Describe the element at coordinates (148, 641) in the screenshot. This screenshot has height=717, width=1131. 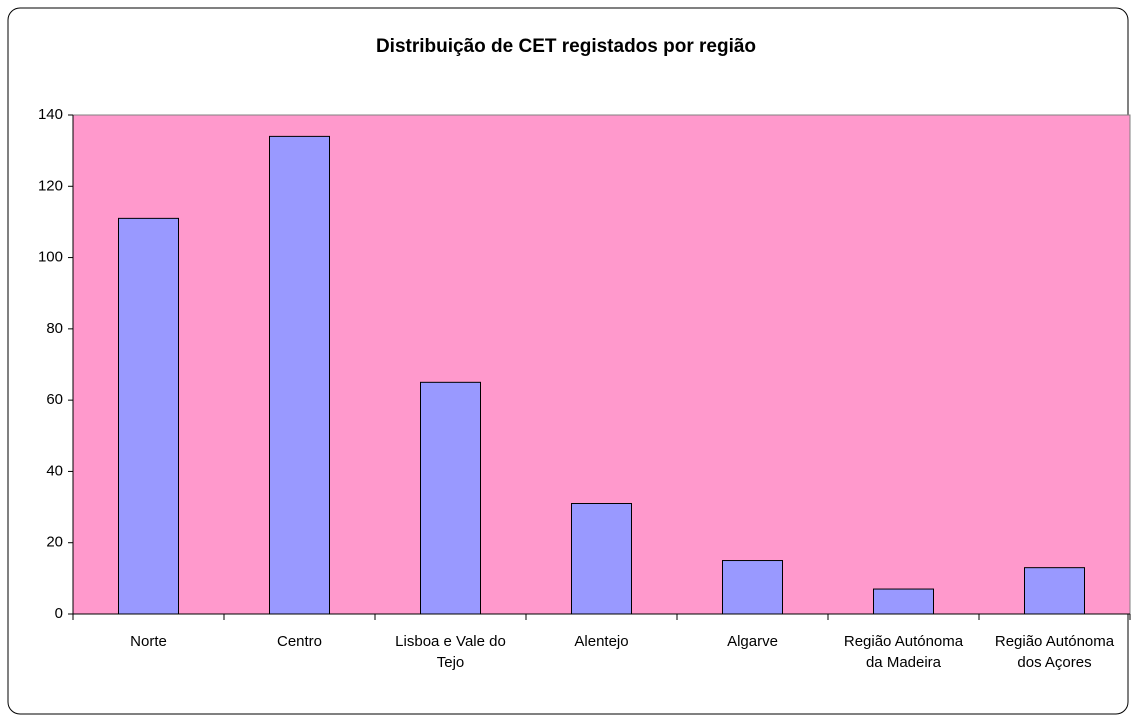
I see `x-tick-label: Norte` at that location.